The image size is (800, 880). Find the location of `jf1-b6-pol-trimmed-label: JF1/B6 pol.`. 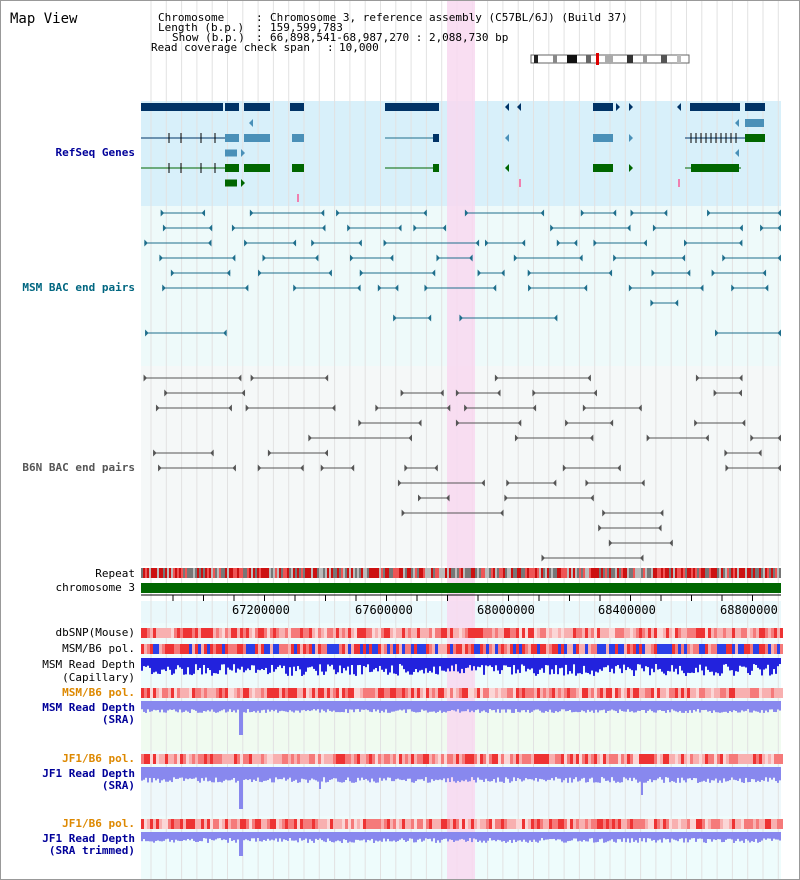

jf1-b6-pol-trimmed-label: JF1/B6 pol. is located at coordinates (98, 823).